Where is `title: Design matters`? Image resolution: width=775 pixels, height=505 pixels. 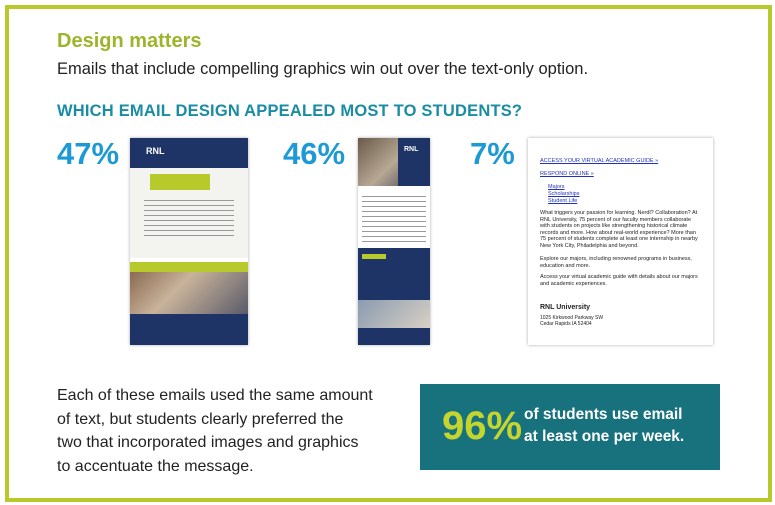
title: Design matters is located at coordinates (129, 41).